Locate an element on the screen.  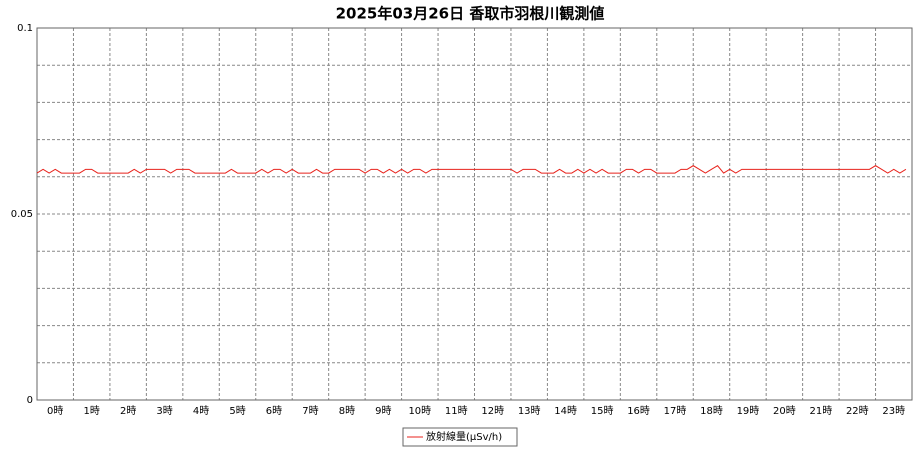
x-tick-label: 6時 is located at coordinates (274, 411).